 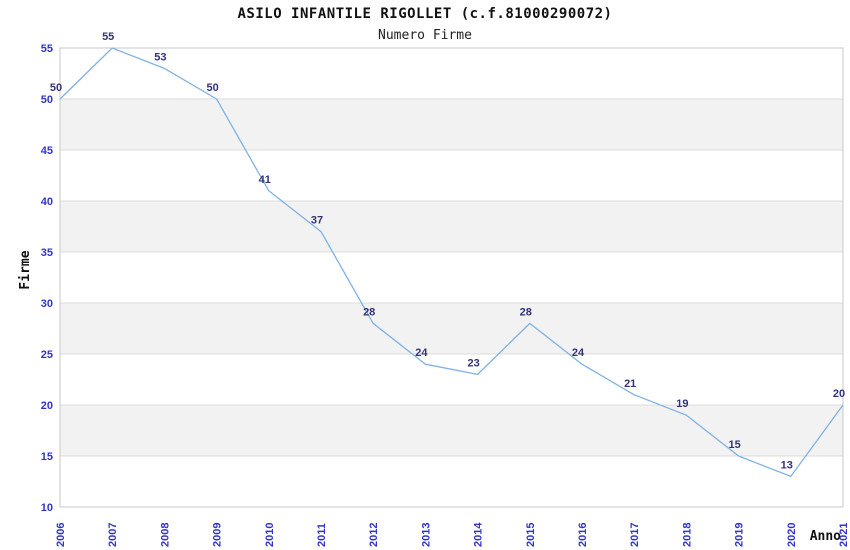 I want to click on x-tick-label: 2008, so click(x=165, y=535).